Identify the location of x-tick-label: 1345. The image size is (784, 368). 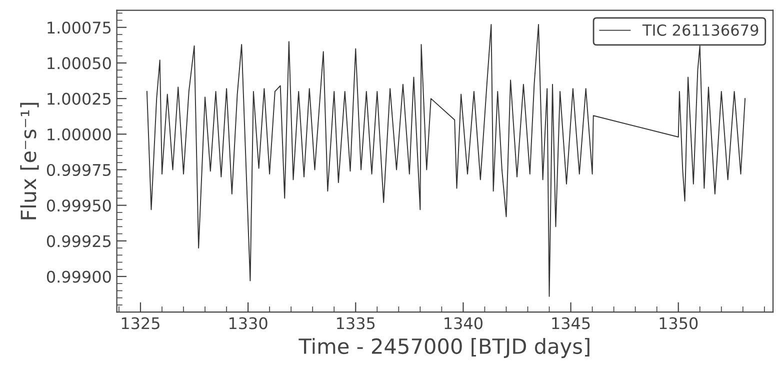
(571, 323).